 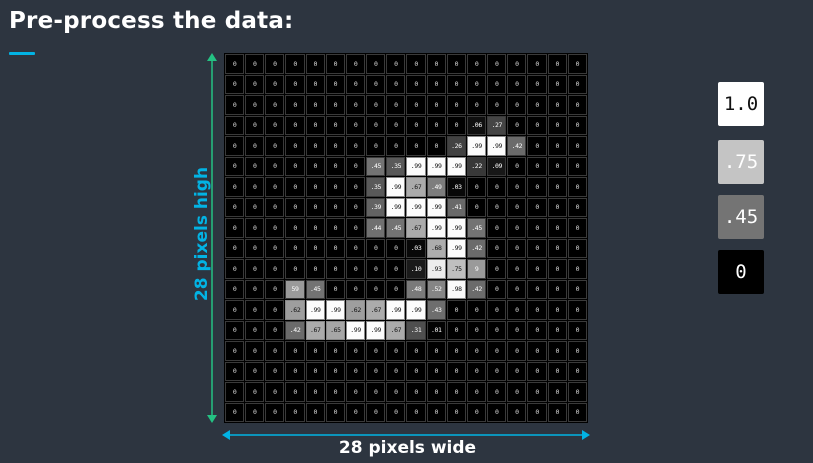 I want to click on legend-swatch: .45, so click(x=741, y=217).